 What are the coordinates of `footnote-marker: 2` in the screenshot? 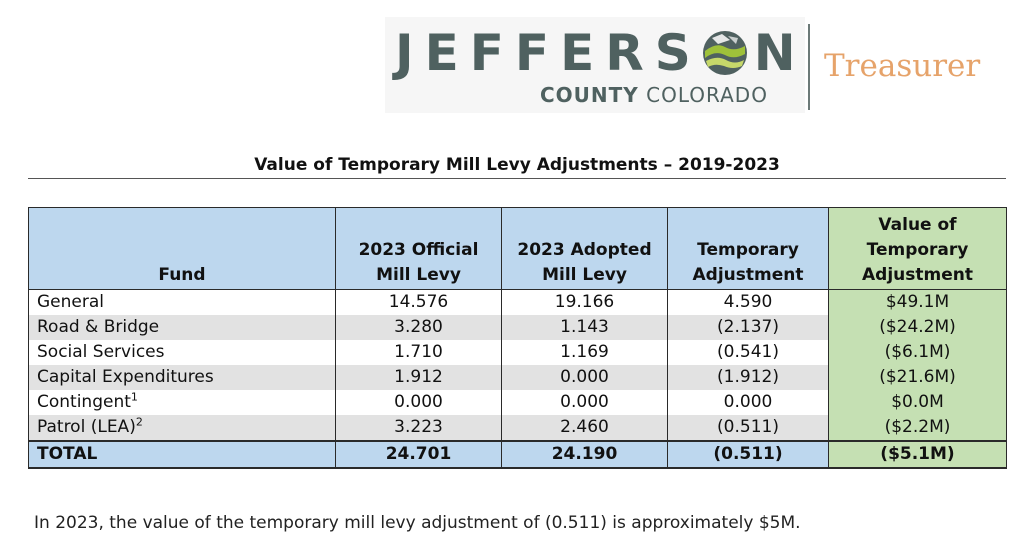 It's located at (139, 422).